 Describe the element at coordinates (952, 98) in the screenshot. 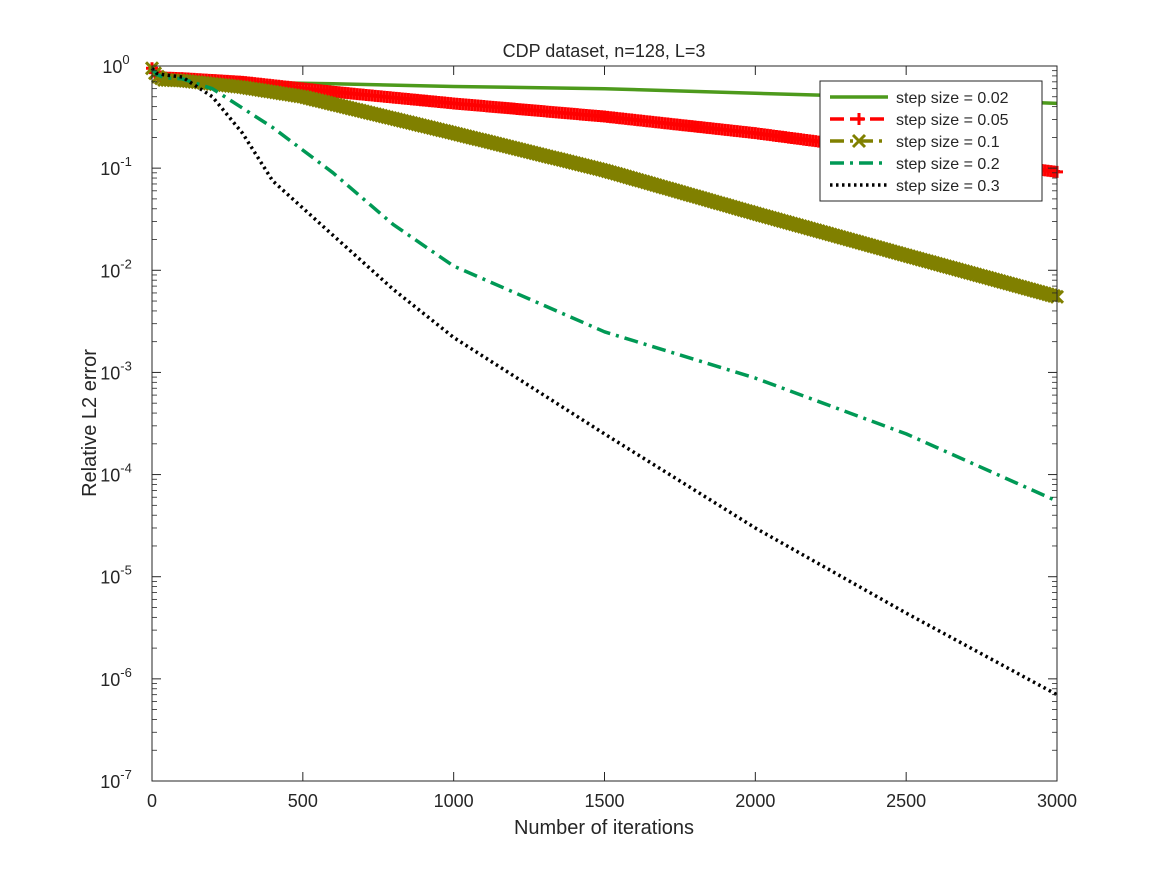

I see `legend-label: step size = 0.02` at that location.